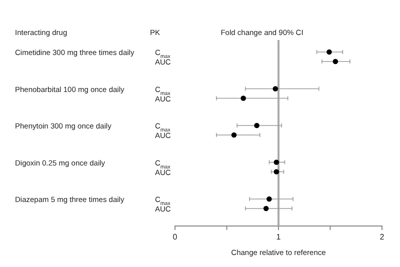  Describe the element at coordinates (382, 237) in the screenshot. I see `x-tick-label: 2` at that location.